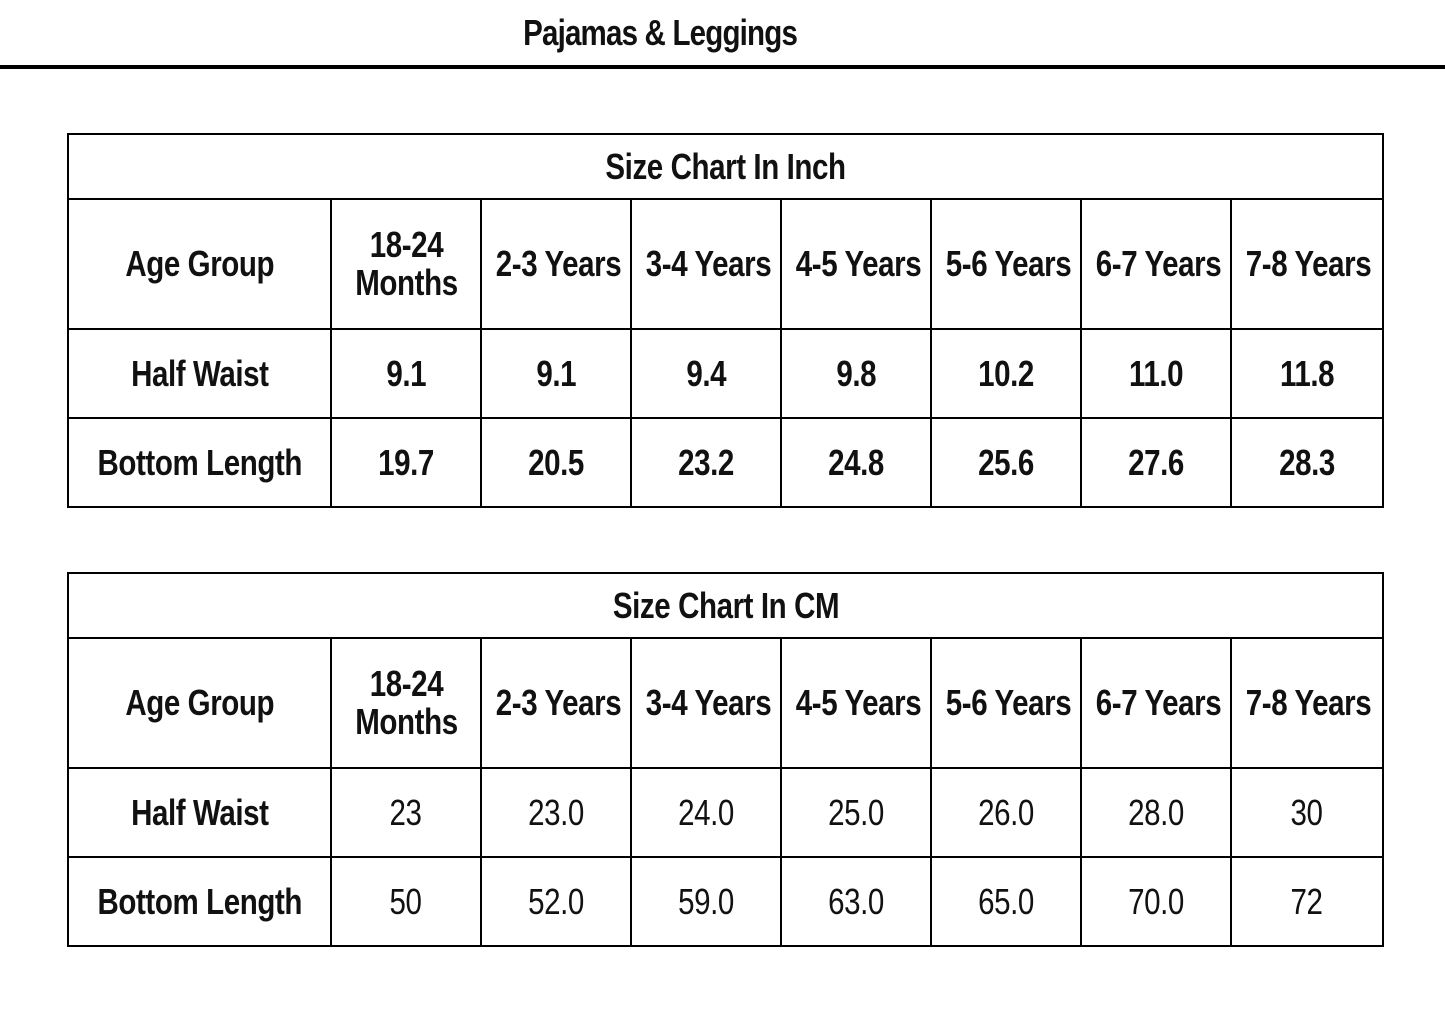 The image size is (1445, 1022). I want to click on page-title: Pajamas & Leggings, so click(660, 32).